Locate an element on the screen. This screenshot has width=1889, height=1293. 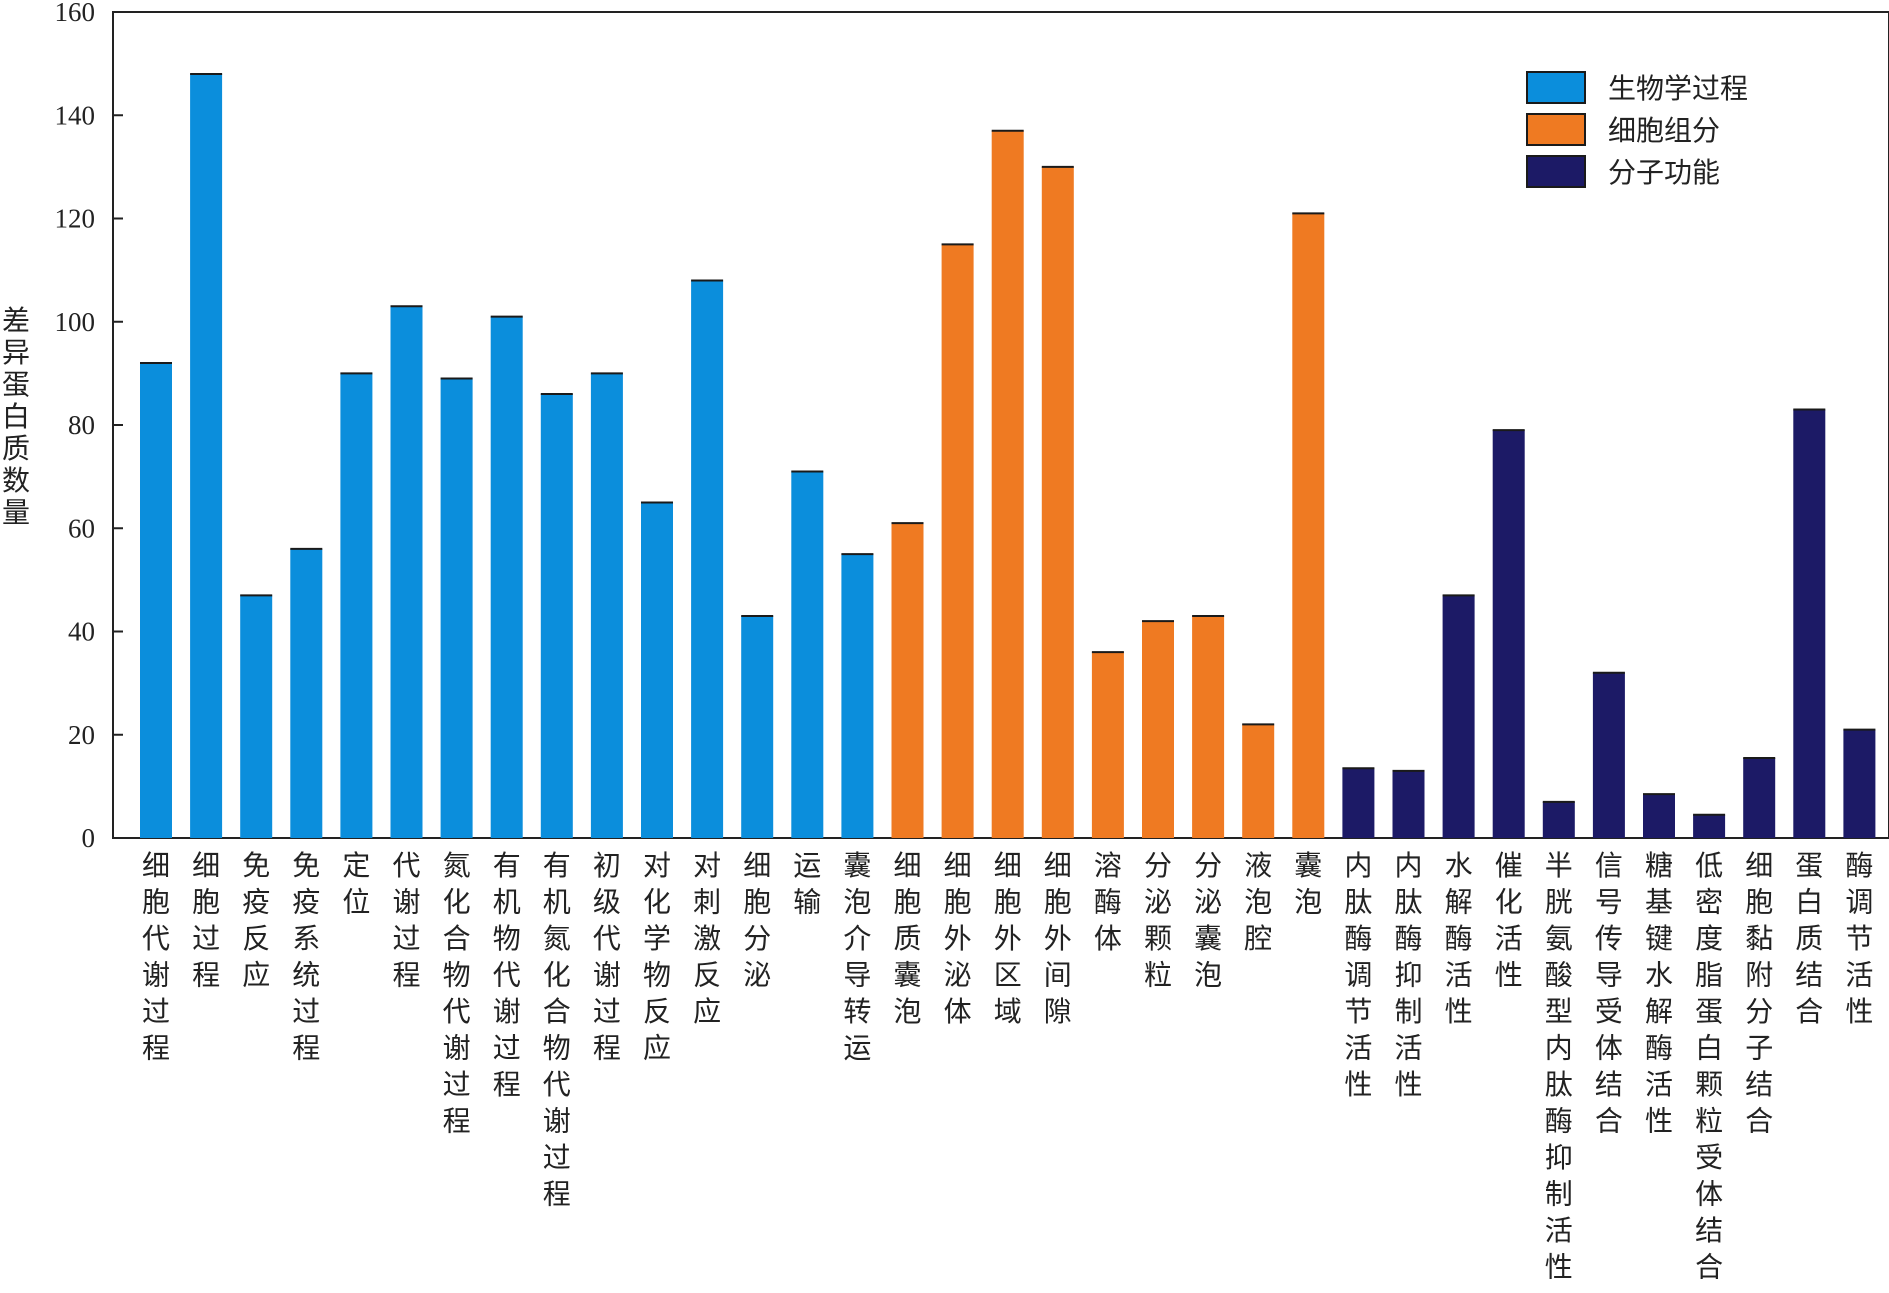
y-axis-title-char: 白 is located at coordinates (16, 416).